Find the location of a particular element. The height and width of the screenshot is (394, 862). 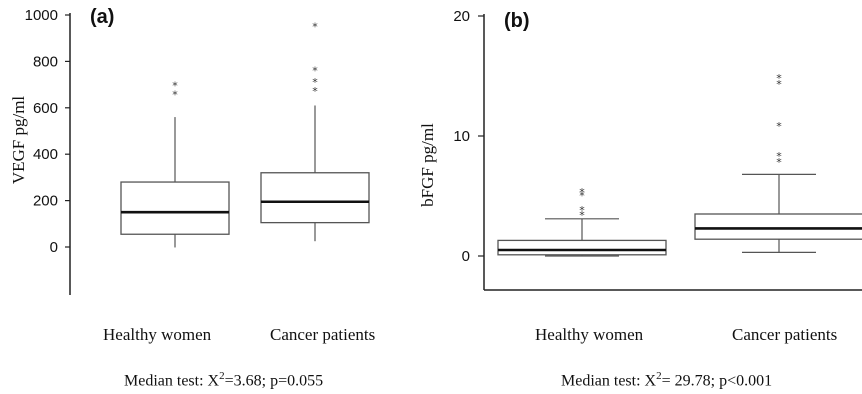

chart-a-y-tick-label: 800 is located at coordinates (45, 61).